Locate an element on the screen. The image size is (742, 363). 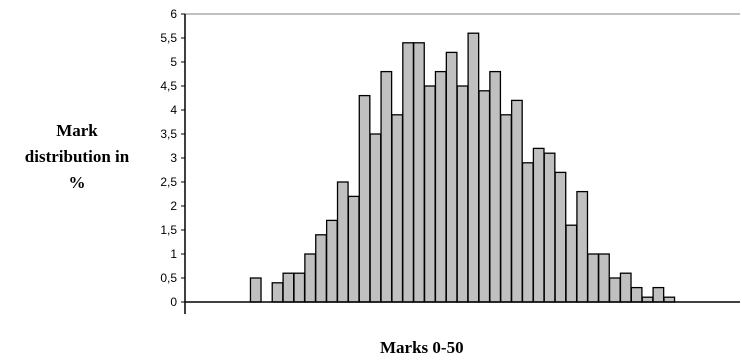
y-tick-label: 0 is located at coordinates (173, 302).